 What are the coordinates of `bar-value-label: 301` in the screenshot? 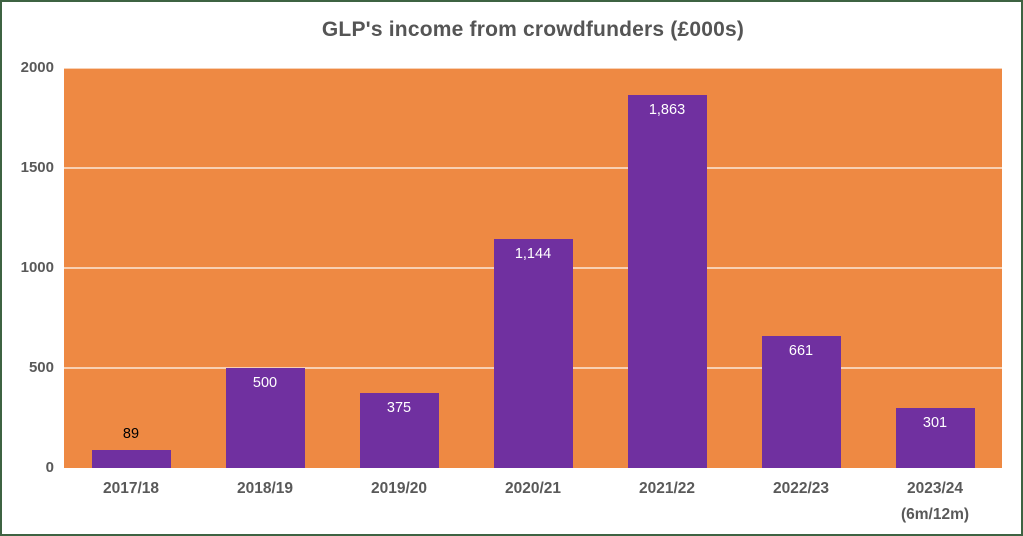 It's located at (935, 422).